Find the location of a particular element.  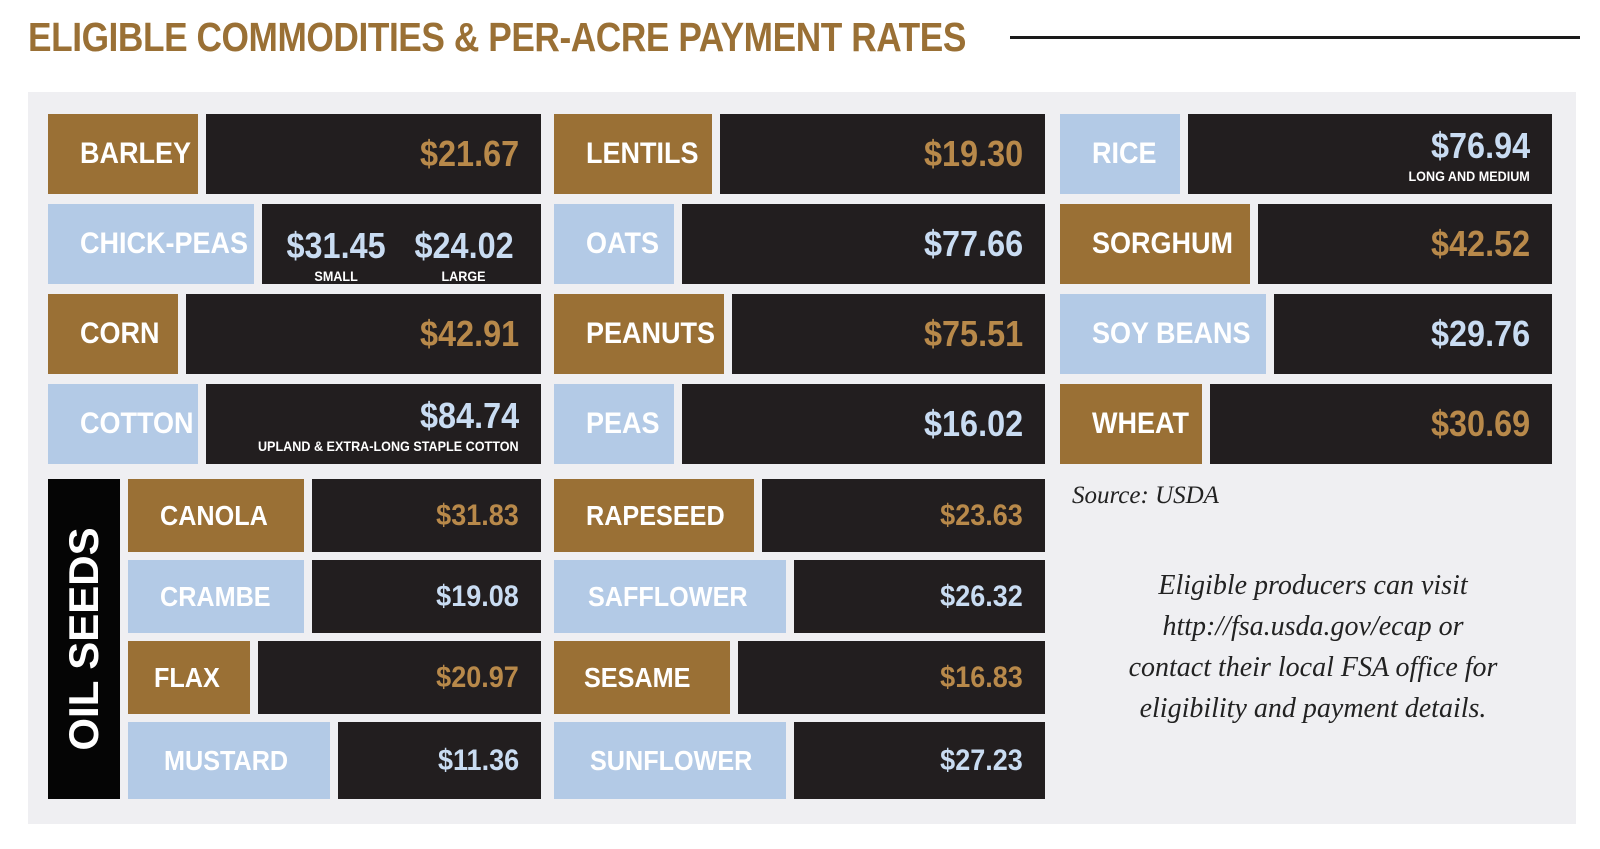

canola-rate: $31.83 is located at coordinates (426, 515).